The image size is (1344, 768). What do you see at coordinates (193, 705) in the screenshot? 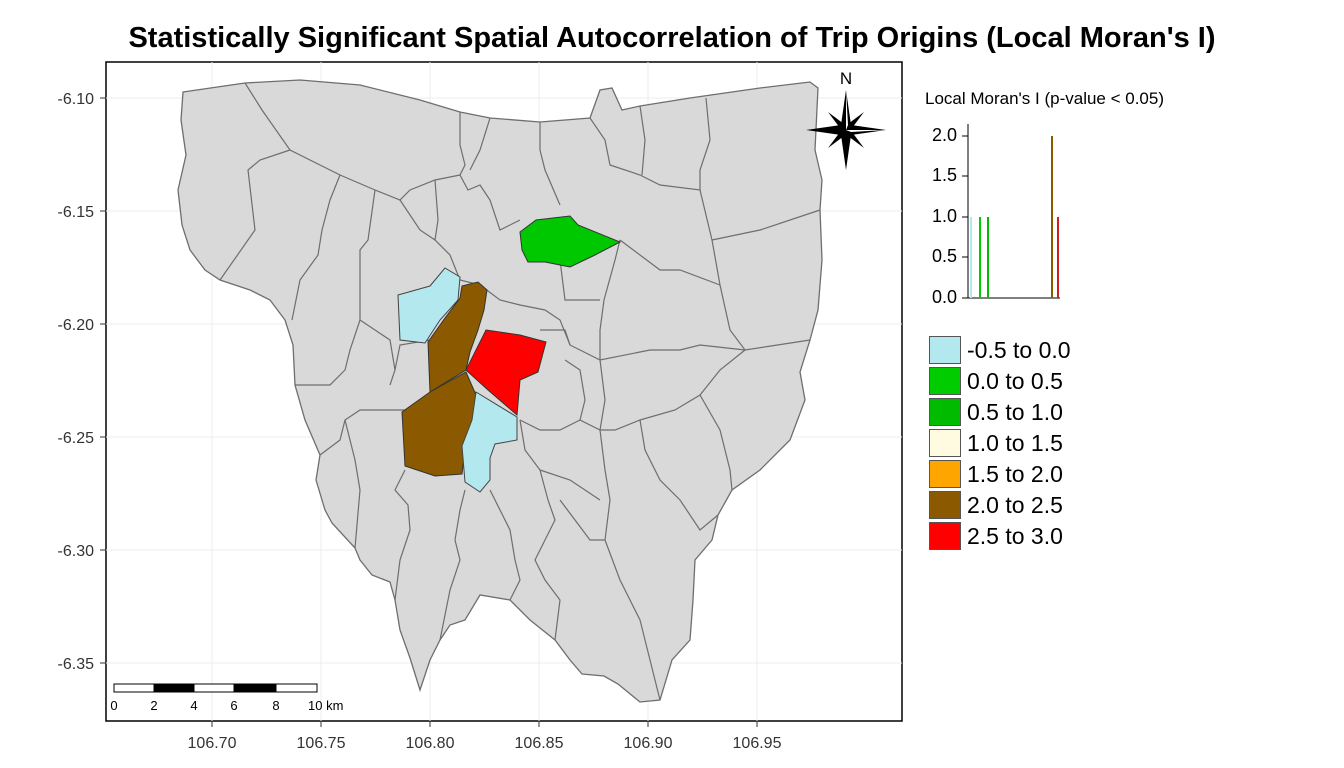
I see `scale-label: 4` at bounding box center [193, 705].